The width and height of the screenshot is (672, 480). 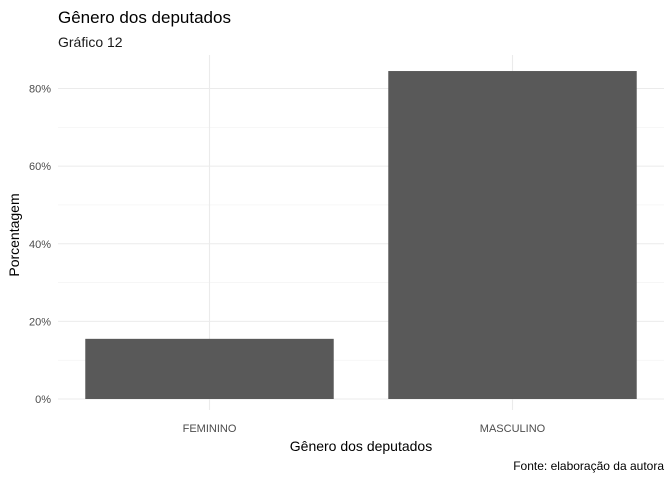 I want to click on y-tick-label: 0%, so click(x=43, y=400).